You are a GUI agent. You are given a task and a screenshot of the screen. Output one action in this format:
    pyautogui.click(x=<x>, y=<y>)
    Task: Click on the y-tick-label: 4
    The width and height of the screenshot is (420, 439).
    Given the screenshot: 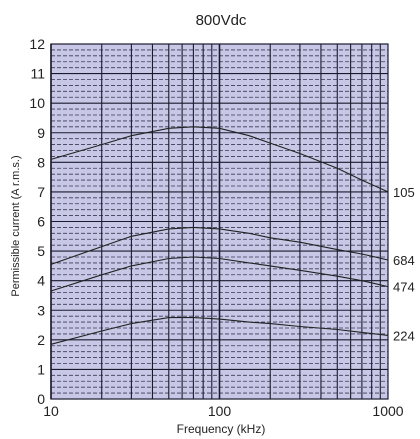 What is the action you would take?
    pyautogui.click(x=41, y=281)
    